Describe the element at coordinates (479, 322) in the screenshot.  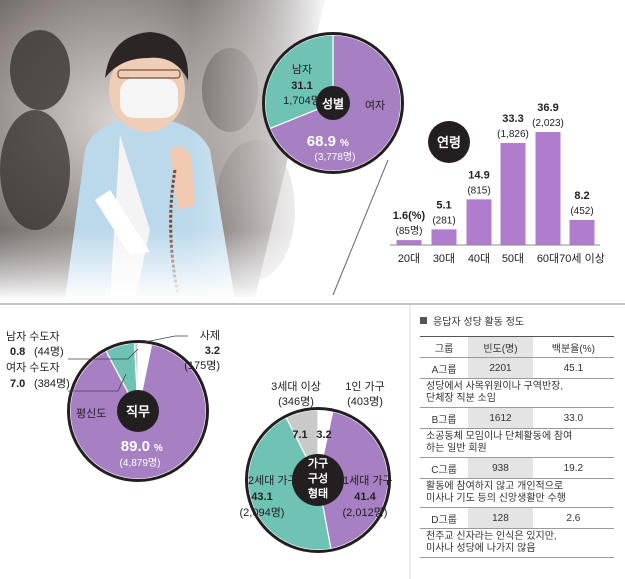
I see `activity-table-title: 응답자 성당 활동 정도` at that location.